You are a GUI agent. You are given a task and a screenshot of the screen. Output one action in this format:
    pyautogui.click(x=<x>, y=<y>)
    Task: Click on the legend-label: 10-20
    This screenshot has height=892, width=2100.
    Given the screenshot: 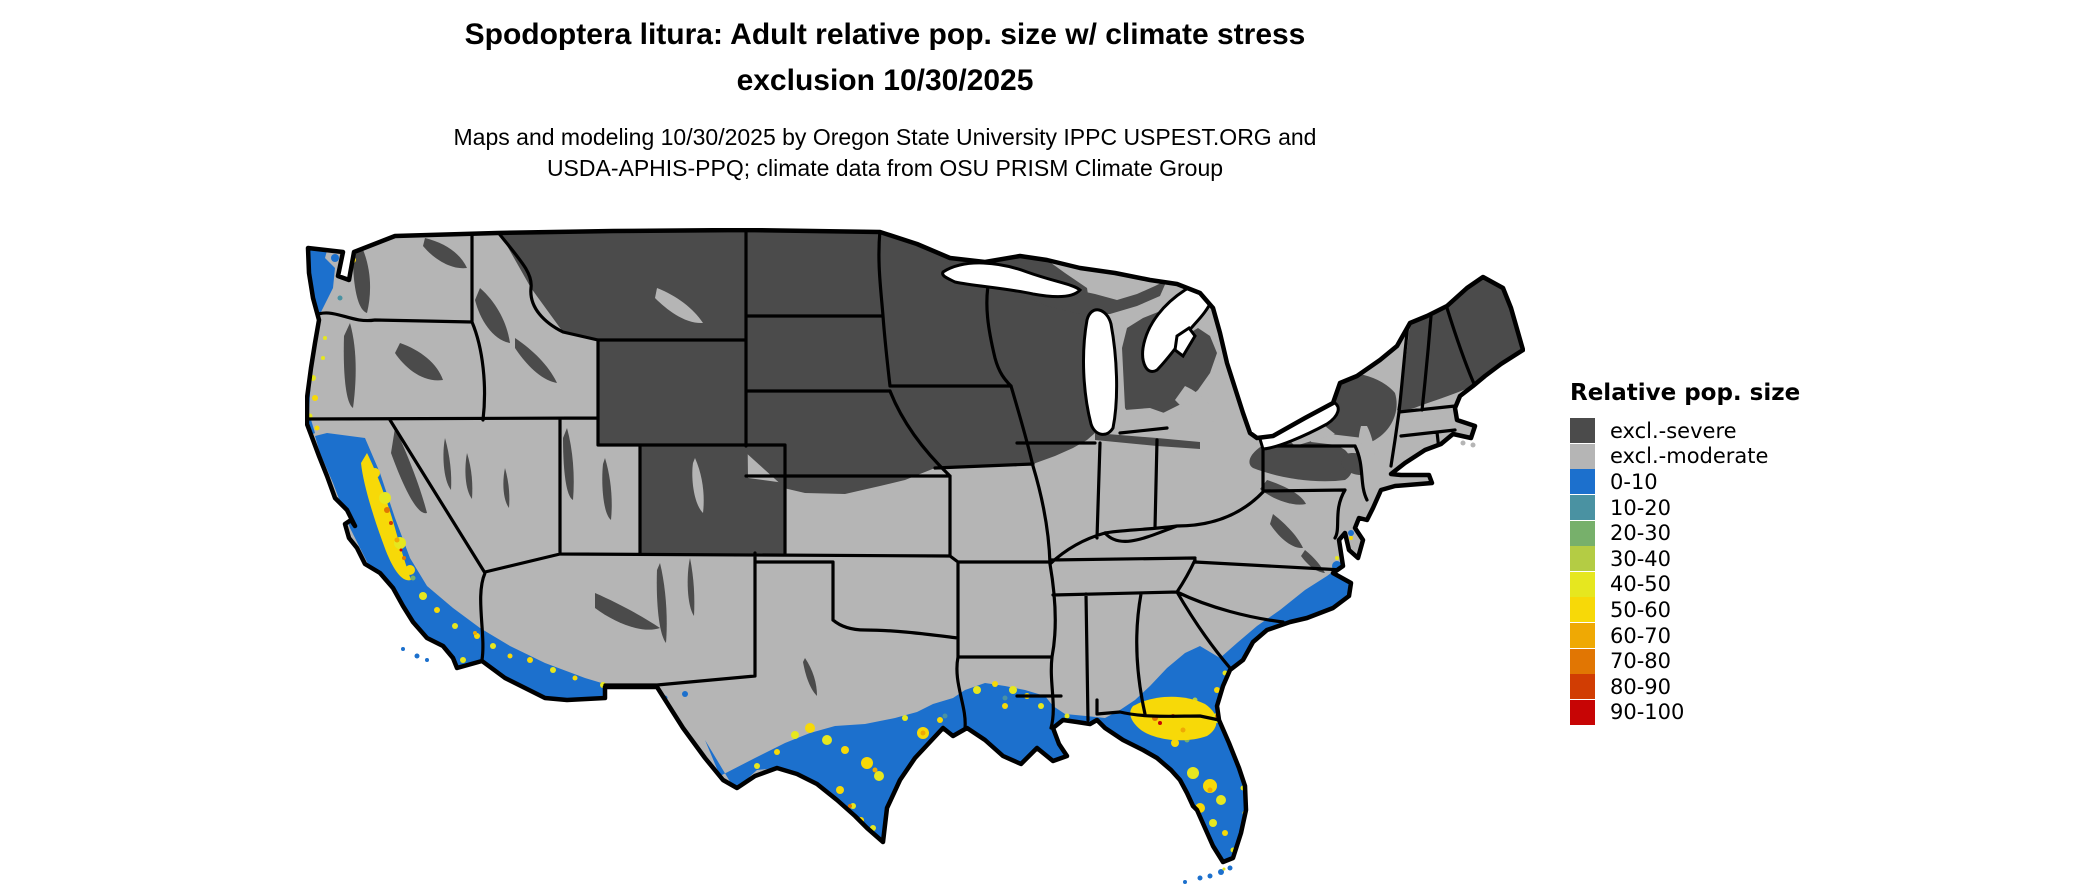 What is the action you would take?
    pyautogui.click(x=1641, y=507)
    